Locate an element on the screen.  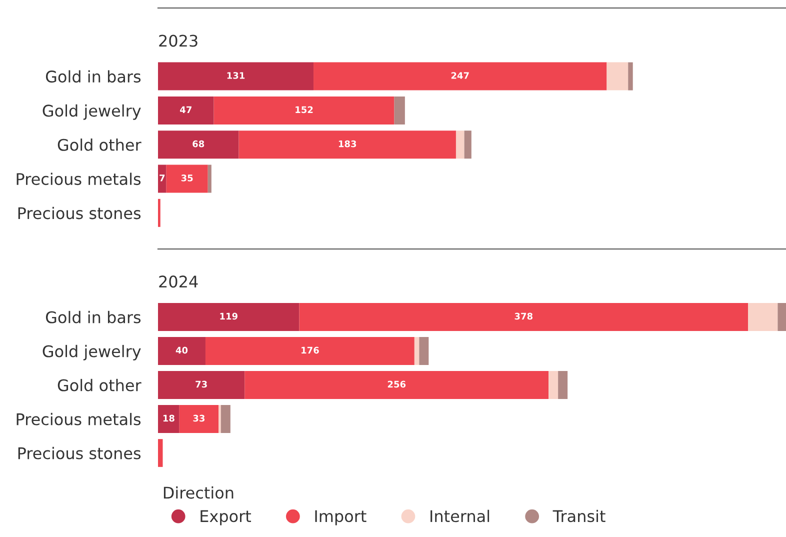
data-label: 7 is located at coordinates (162, 178).